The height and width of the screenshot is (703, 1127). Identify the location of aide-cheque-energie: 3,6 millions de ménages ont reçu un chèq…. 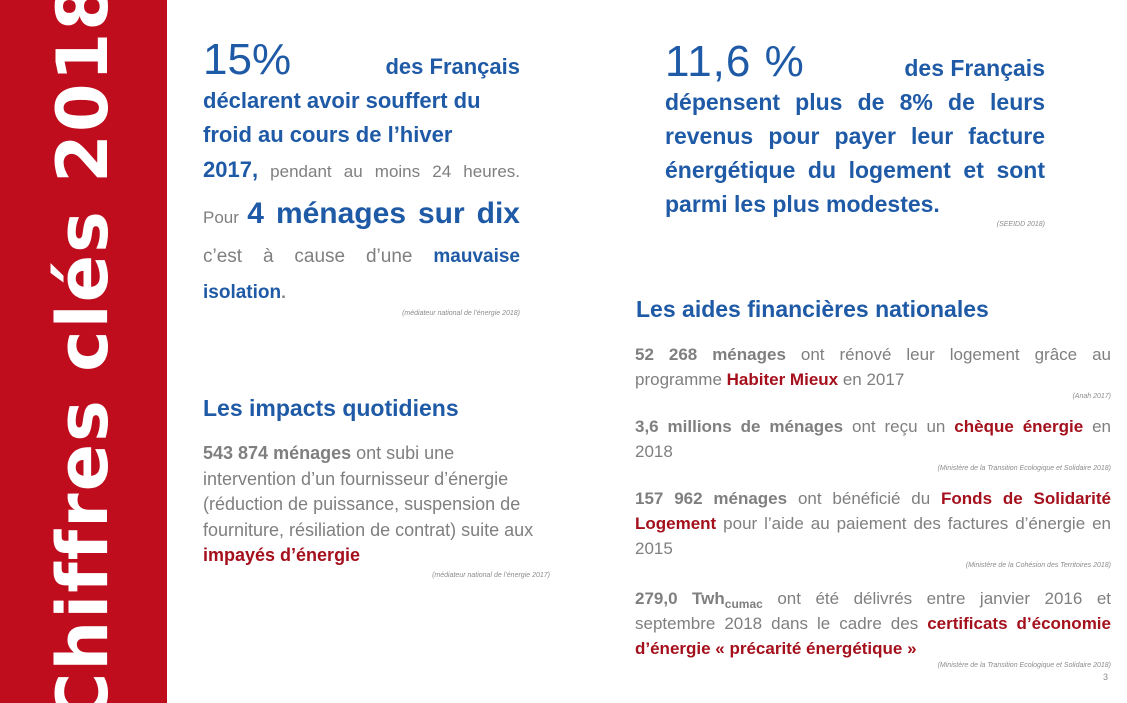
(873, 444).